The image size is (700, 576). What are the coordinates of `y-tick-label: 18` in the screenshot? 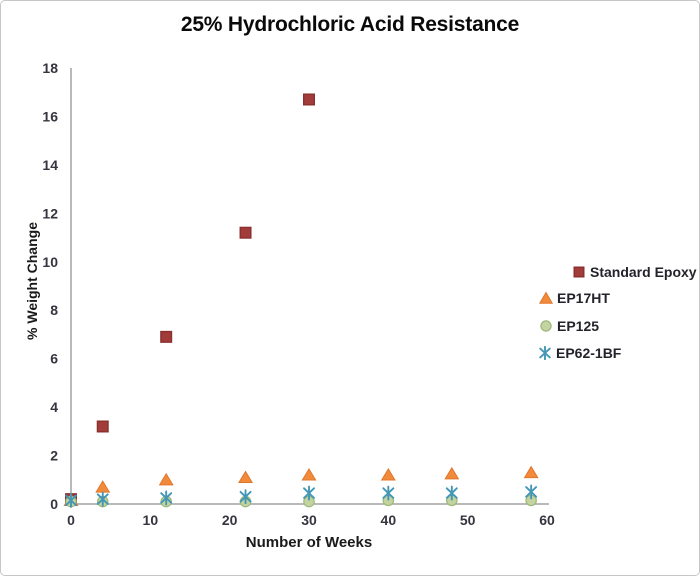 It's located at (50, 68).